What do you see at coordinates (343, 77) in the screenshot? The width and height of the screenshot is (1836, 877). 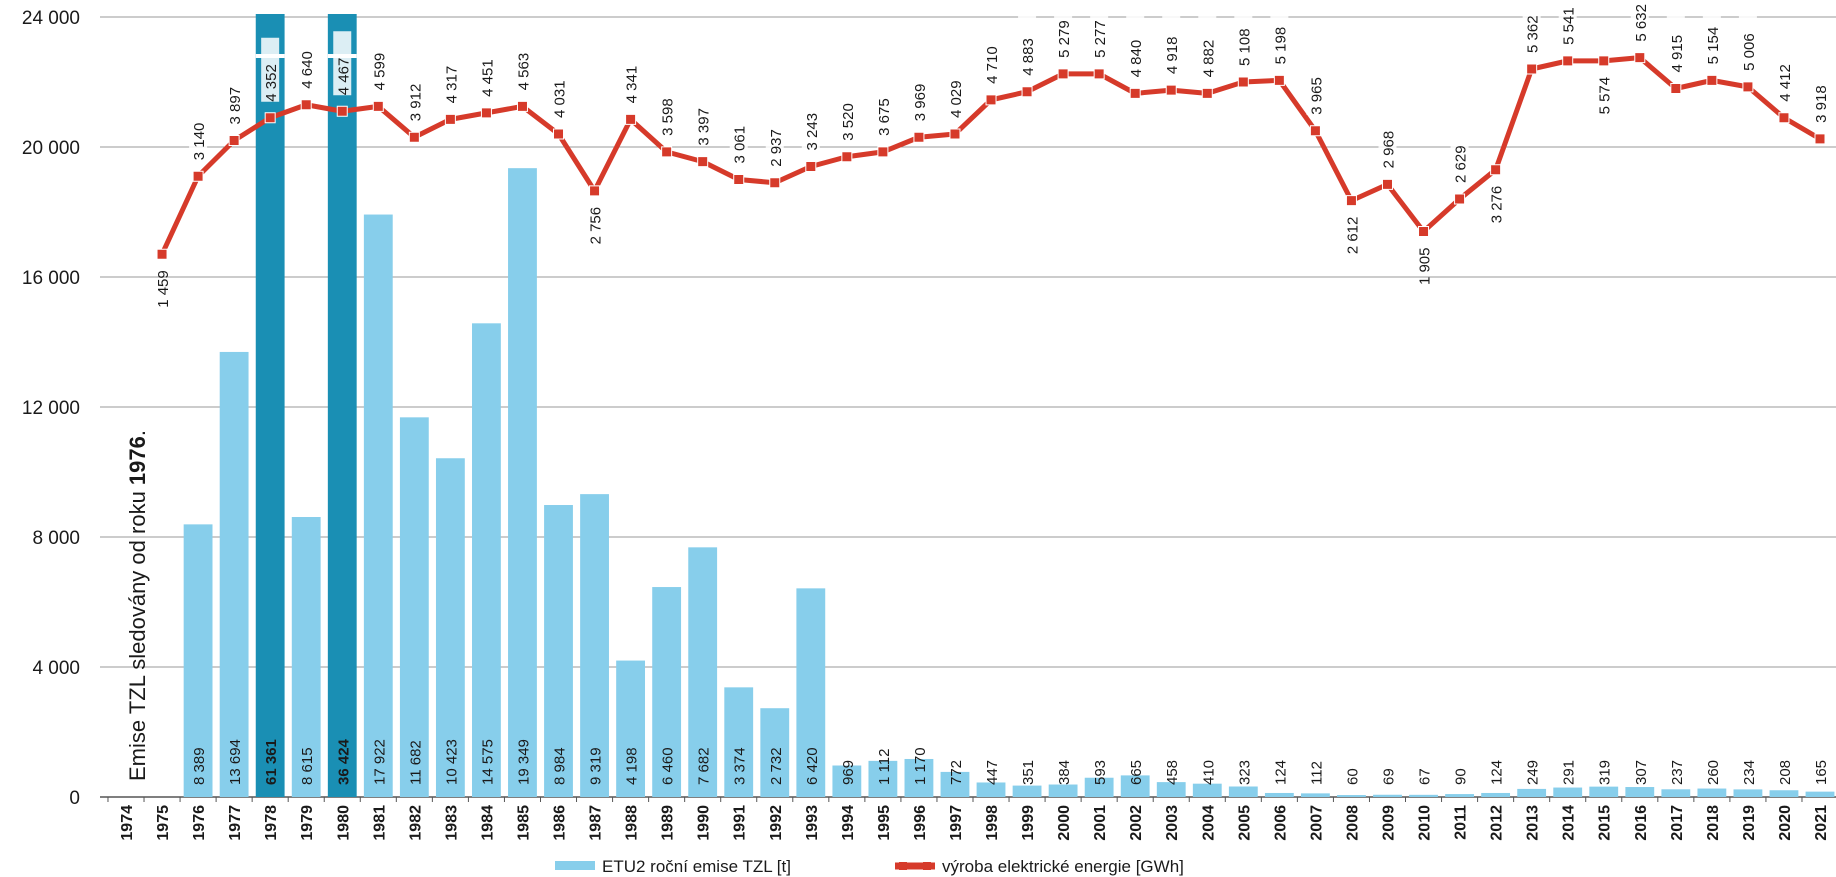 I see `line-data-label: 4 467` at bounding box center [343, 77].